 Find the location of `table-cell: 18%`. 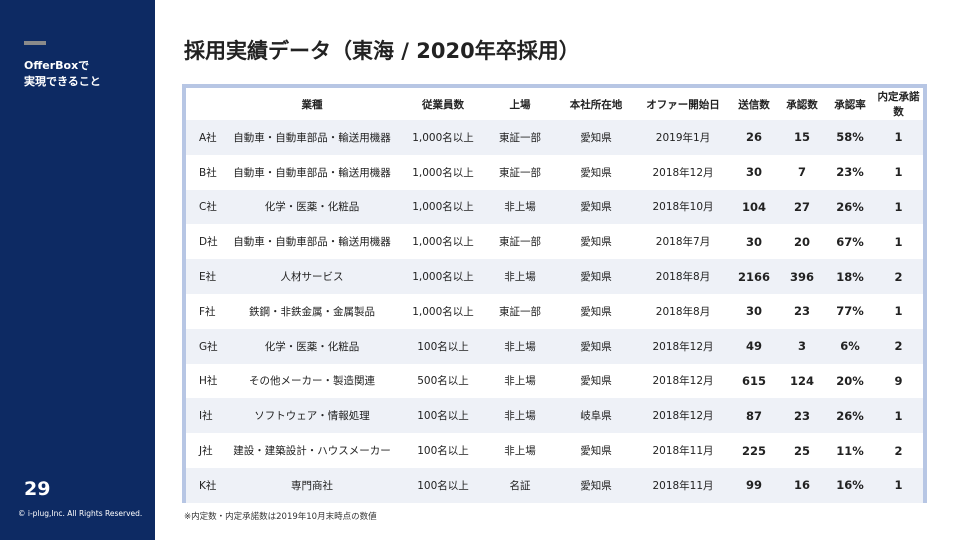

table-cell: 18% is located at coordinates (850, 276).